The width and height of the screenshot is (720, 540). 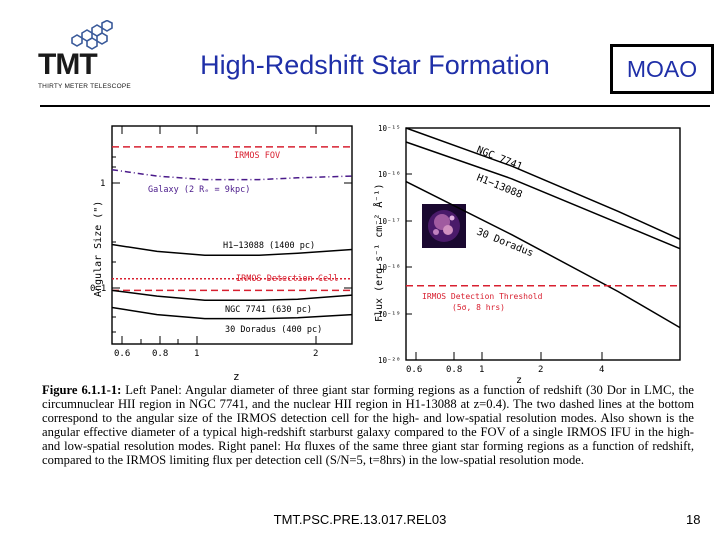 I want to click on series-line-h1-13088-1400-pc, so click(x=232, y=249).